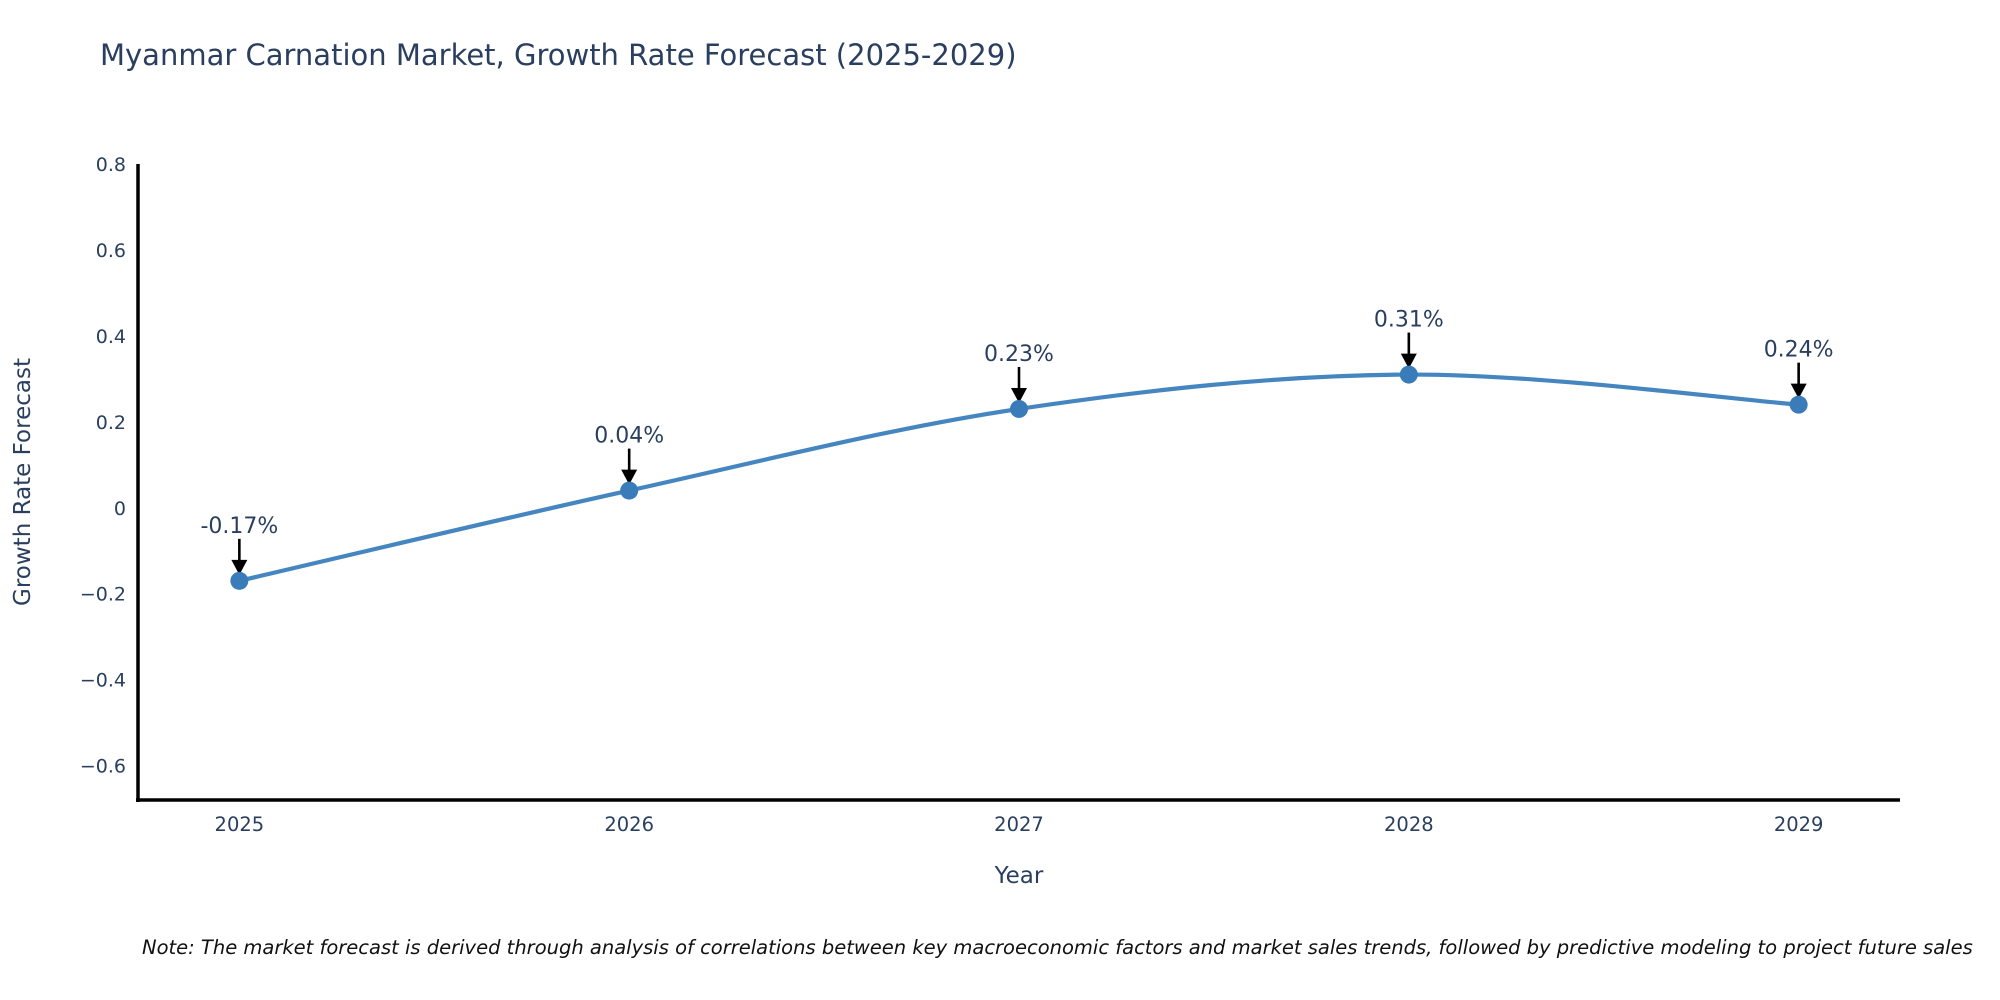 The width and height of the screenshot is (2000, 1000). What do you see at coordinates (629, 824) in the screenshot?
I see `x-tick-label: 2026` at bounding box center [629, 824].